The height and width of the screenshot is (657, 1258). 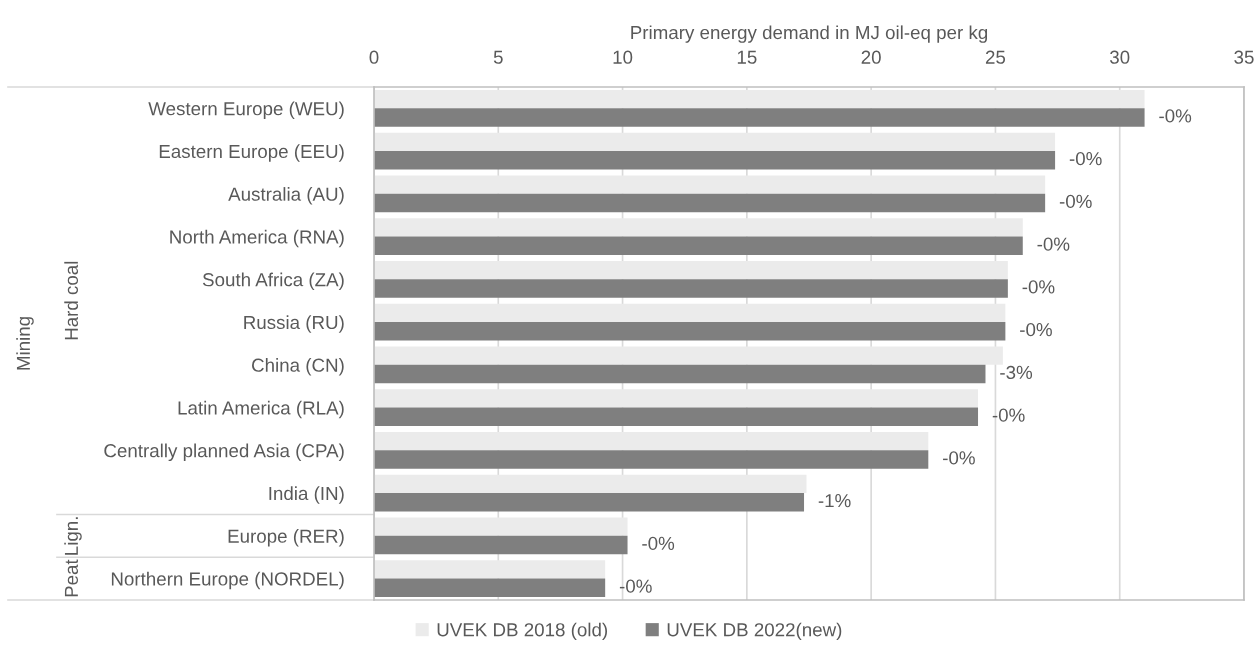 What do you see at coordinates (298, 367) in the screenshot?
I see `y-tick-label: China (CN)` at bounding box center [298, 367].